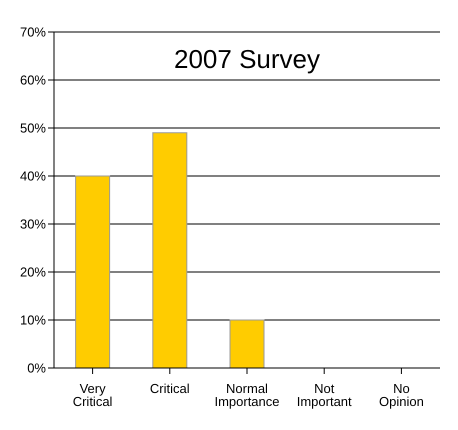 This screenshot has height=430, width=458. Describe the element at coordinates (247, 395) in the screenshot. I see `x-tick-label: Normal Importance` at that location.